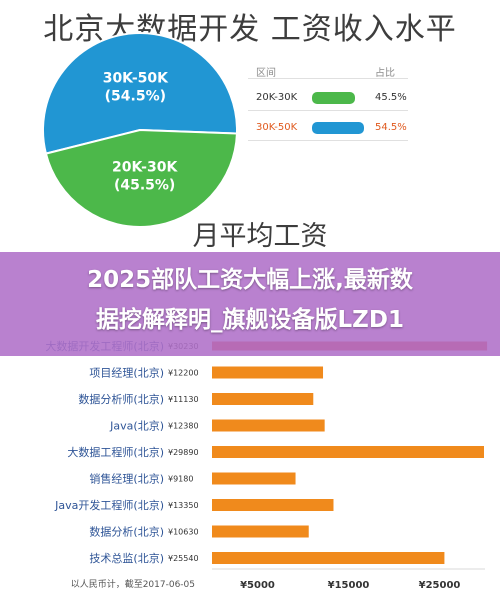 The width and height of the screenshot is (500, 609). I want to click on bar-value-label: ¥11130, so click(183, 399).